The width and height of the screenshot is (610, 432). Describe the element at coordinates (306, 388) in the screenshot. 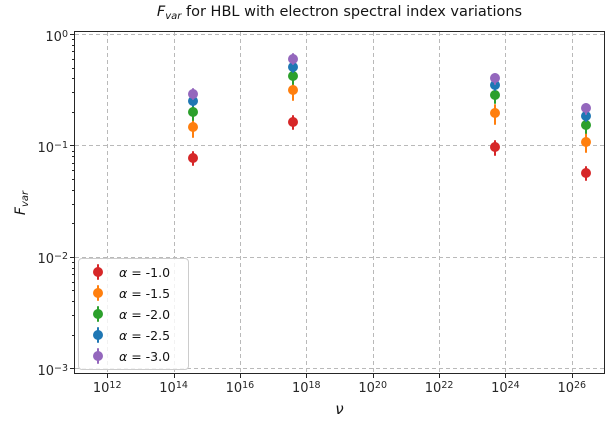

I see `x-tick-label: 1018` at that location.